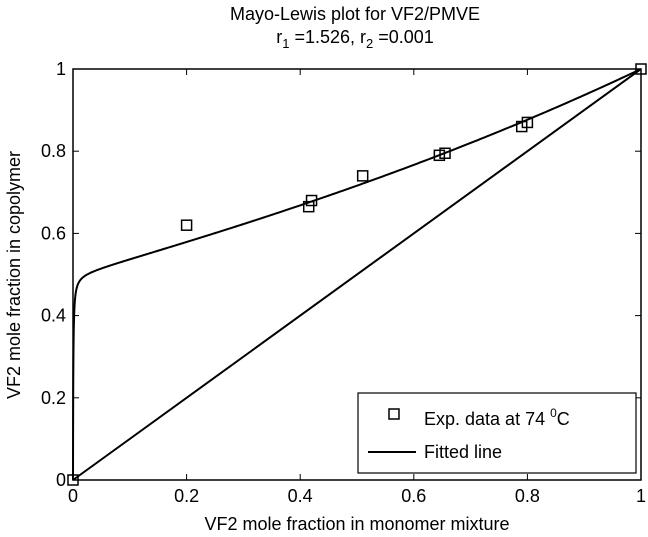  I want to click on chart-subtitle: r1 =1.526, r2 =0.001, so click(355, 39).